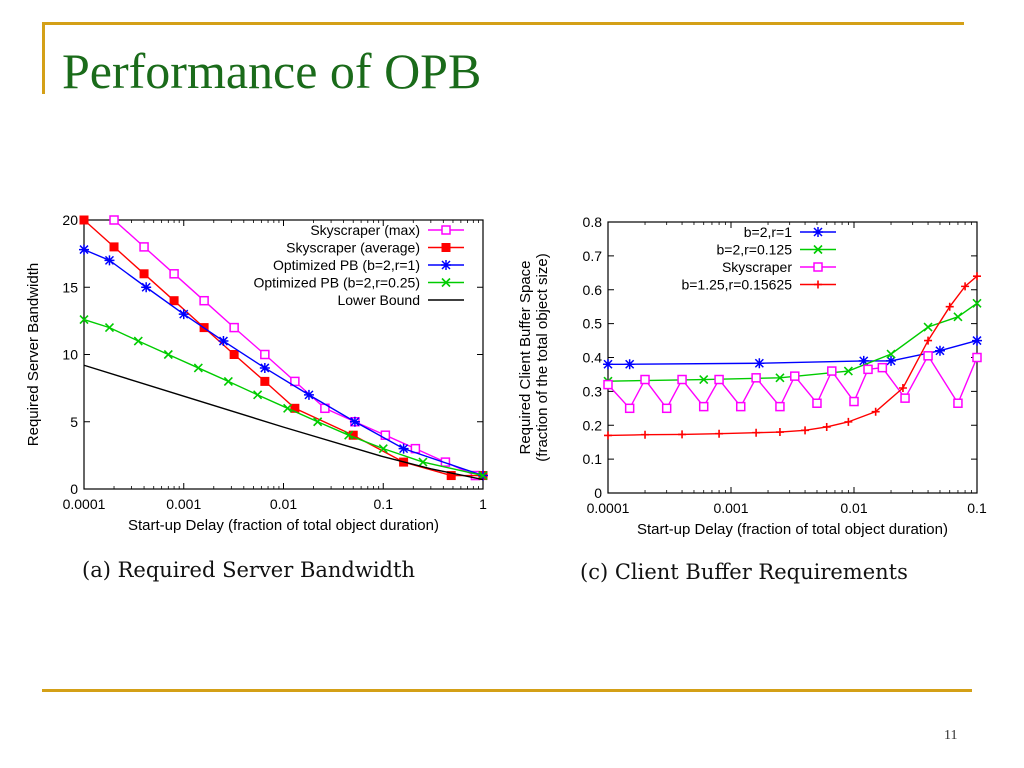  I want to click on chart-c-x-tick-label: 0.0001, so click(608, 508).